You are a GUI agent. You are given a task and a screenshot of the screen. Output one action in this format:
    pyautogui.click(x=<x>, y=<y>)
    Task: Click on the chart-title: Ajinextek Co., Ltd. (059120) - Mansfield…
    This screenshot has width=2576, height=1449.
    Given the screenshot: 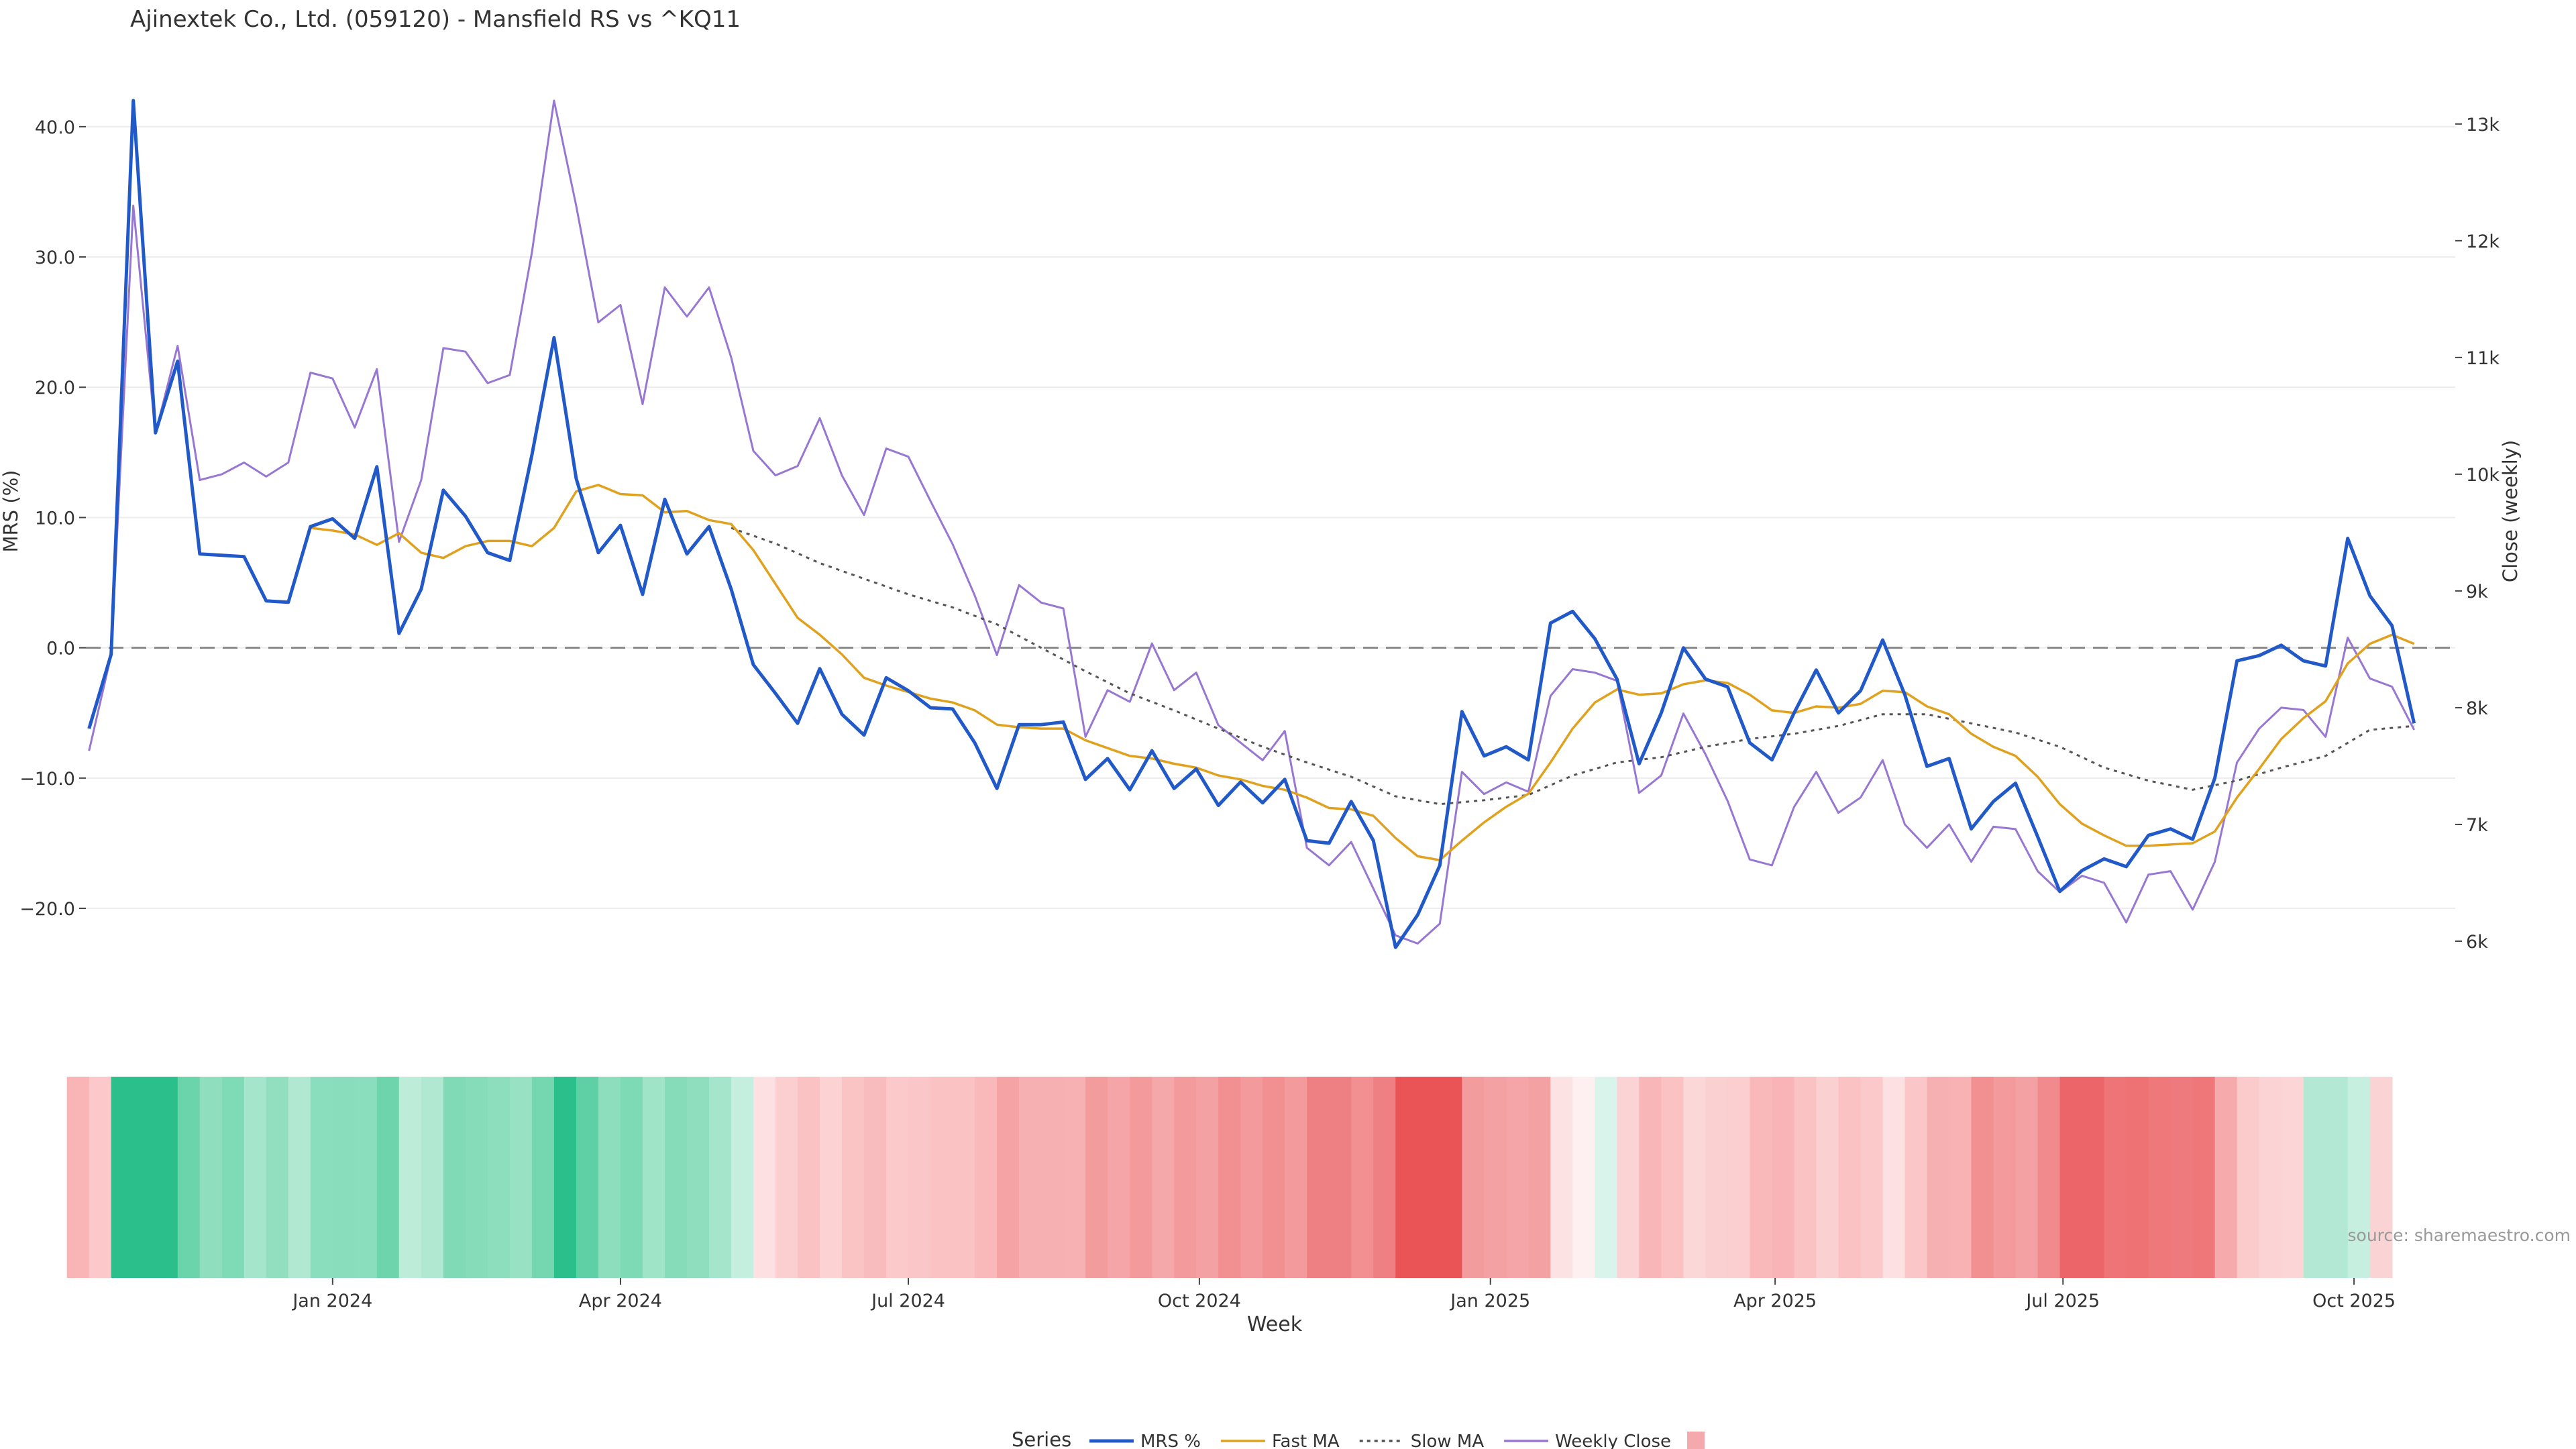 What is the action you would take?
    pyautogui.click(x=435, y=19)
    